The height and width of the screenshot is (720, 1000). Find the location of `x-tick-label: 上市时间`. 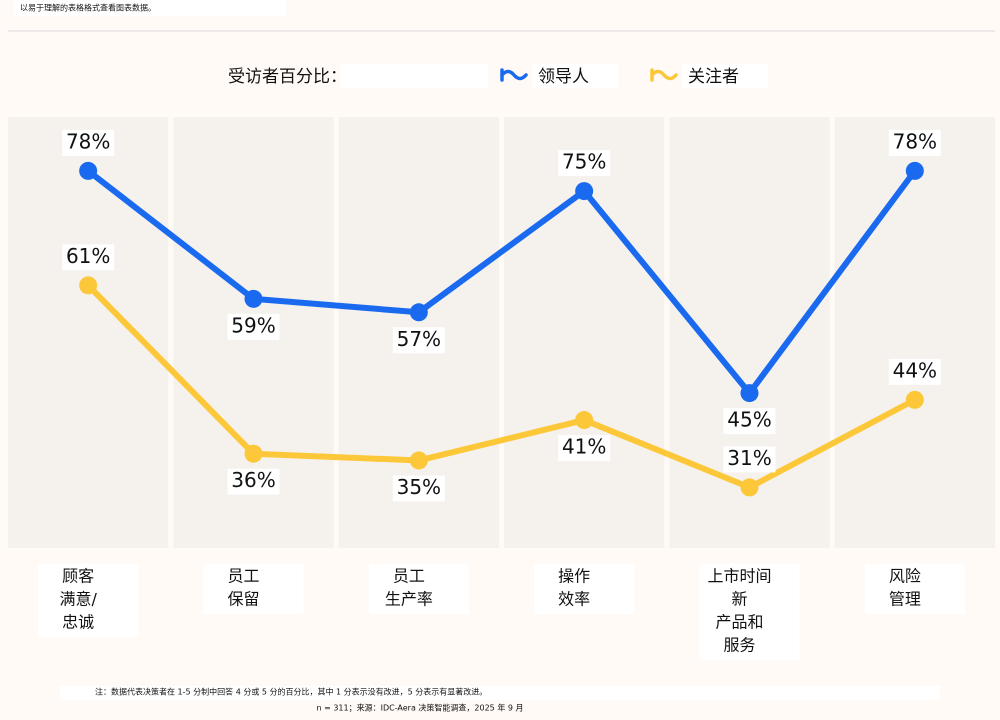

x-tick-label: 上市时间 is located at coordinates (739, 576).